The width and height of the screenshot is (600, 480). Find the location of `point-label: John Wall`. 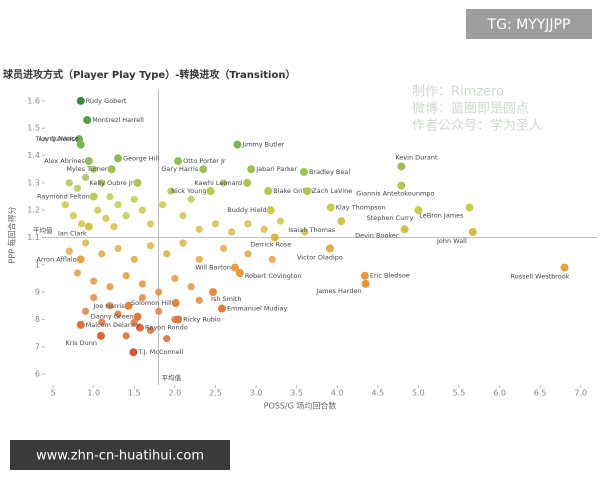

point-label: John Wall is located at coordinates (451, 241).